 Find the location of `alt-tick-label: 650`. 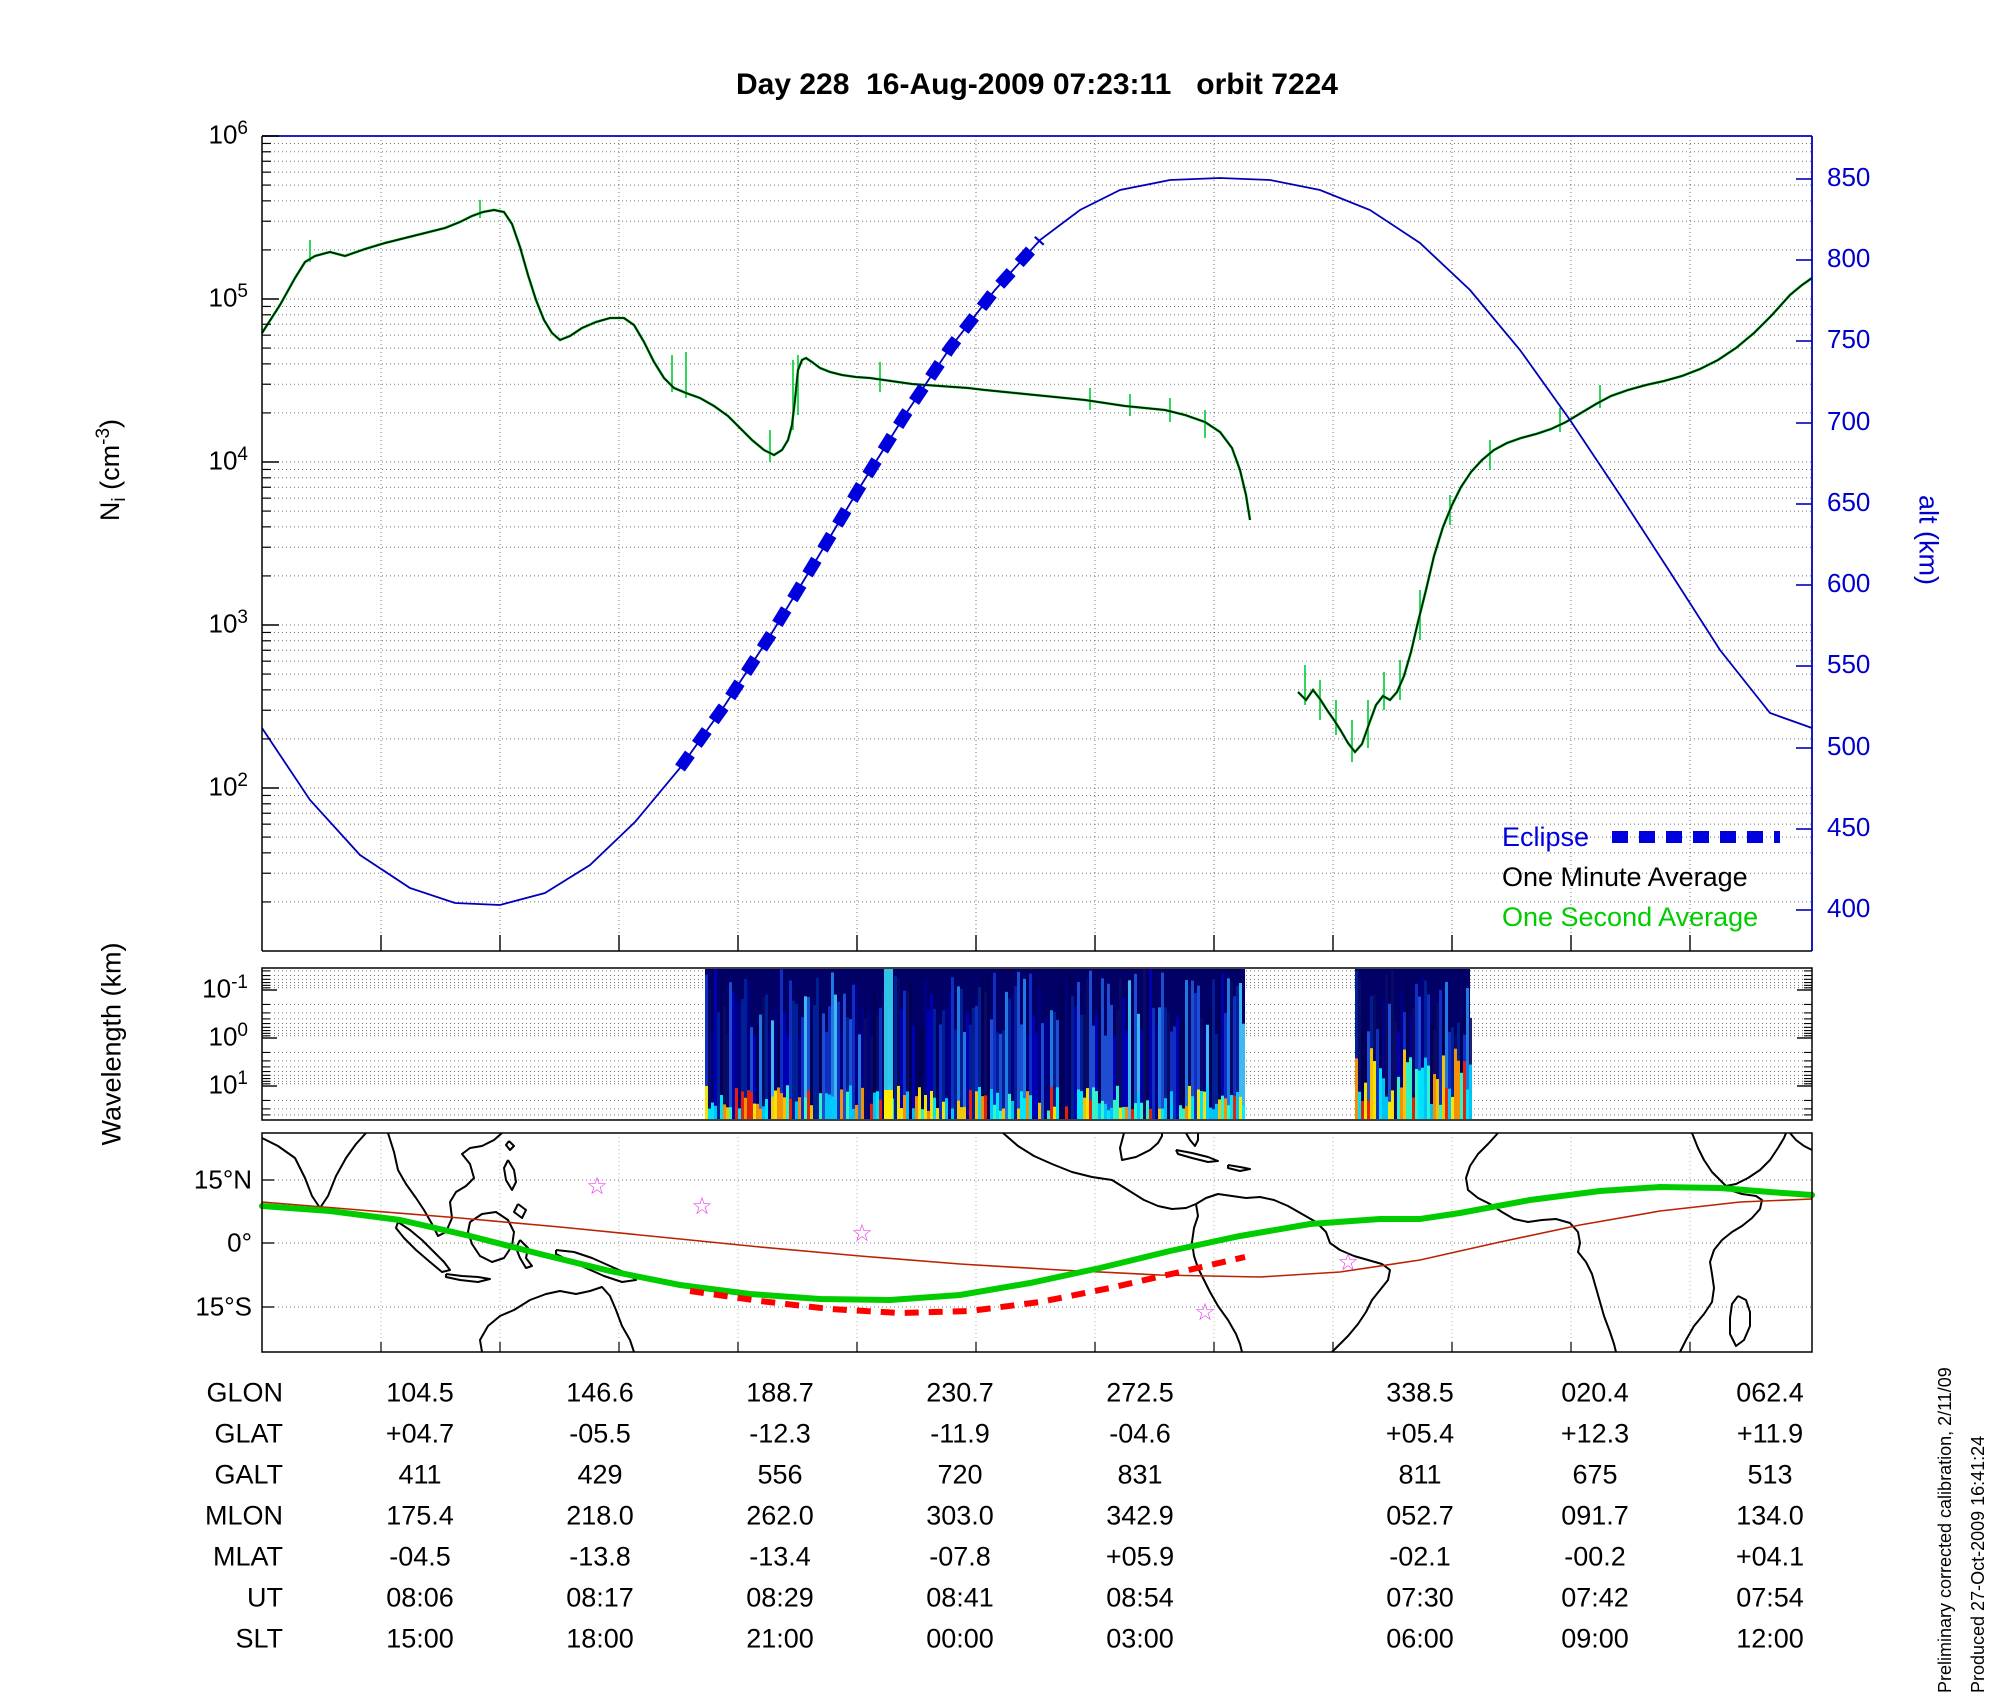

alt-tick-label: 650 is located at coordinates (1849, 502).